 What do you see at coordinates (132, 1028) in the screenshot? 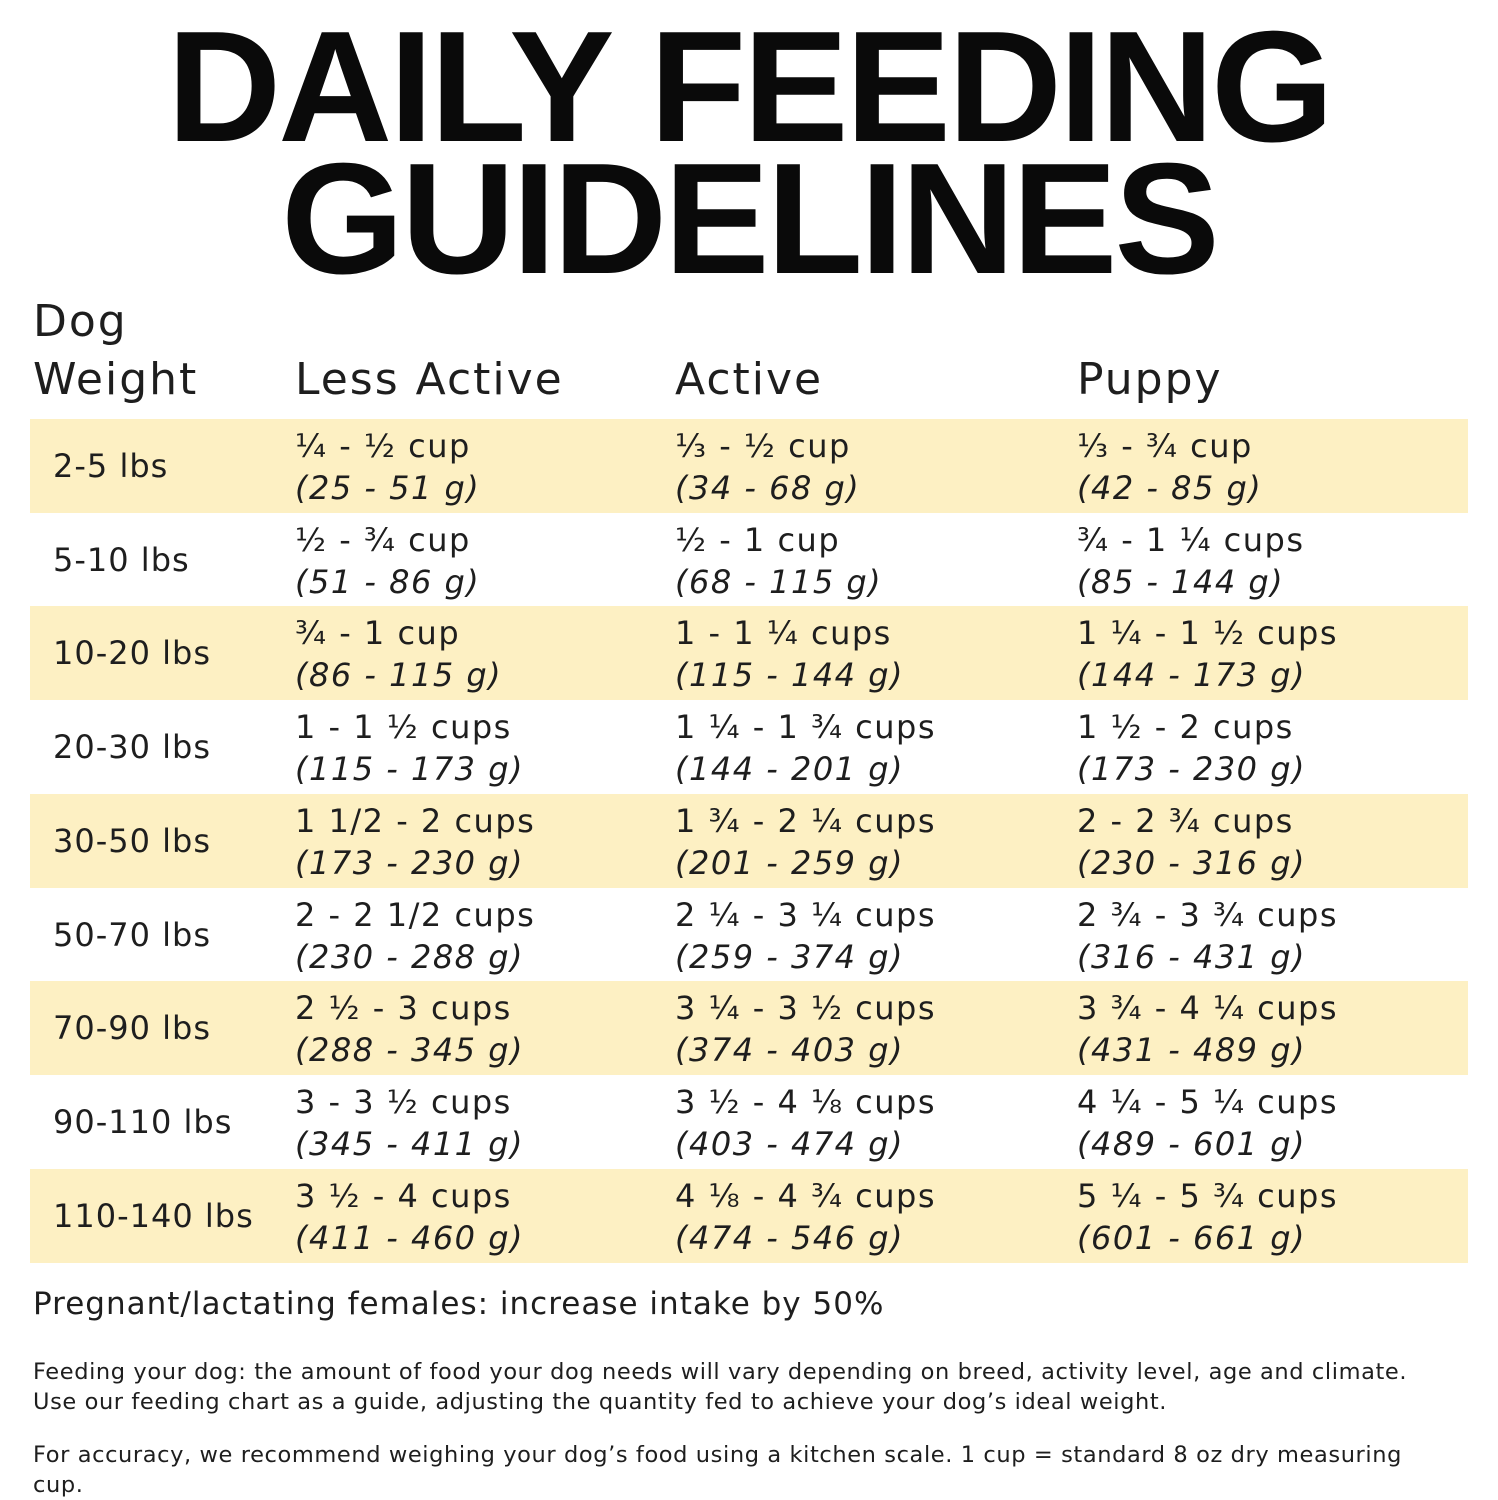
I see `weight-cell: 70-90 lbs` at bounding box center [132, 1028].